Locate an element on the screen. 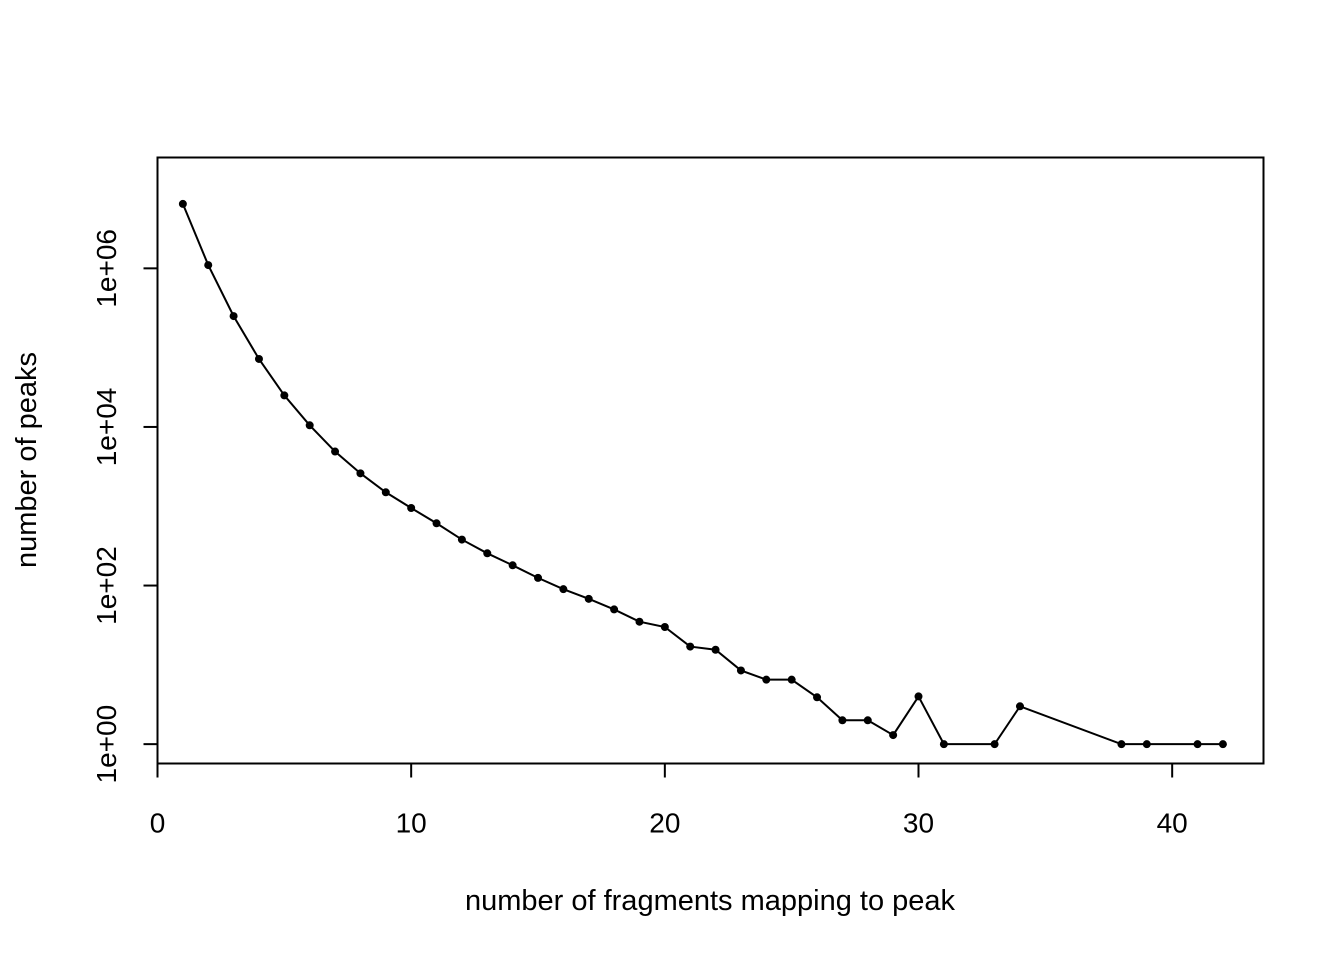  y-axis: 1e+00 1e+02 1e+04 1e+06 is located at coordinates (125, 506).